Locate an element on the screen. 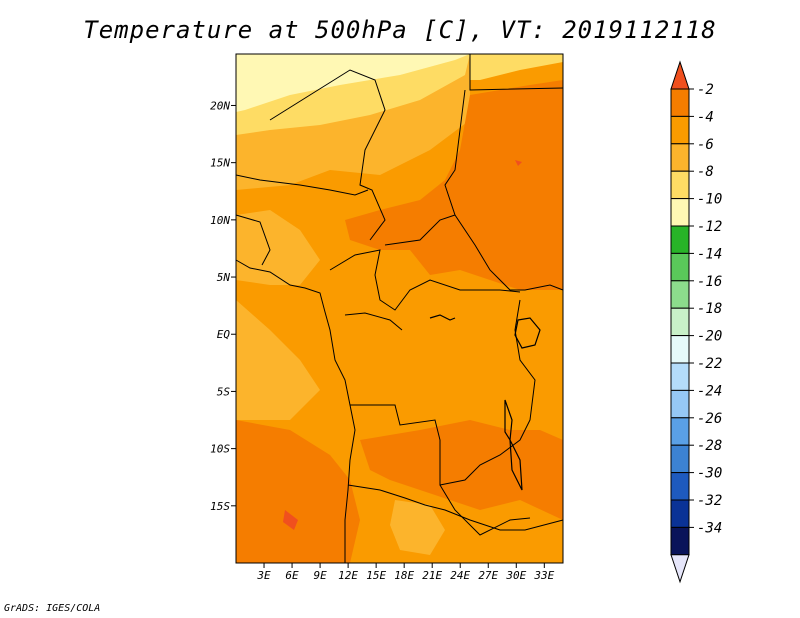 The height and width of the screenshot is (618, 800). field-band-minus12-north is located at coordinates (353, 83).